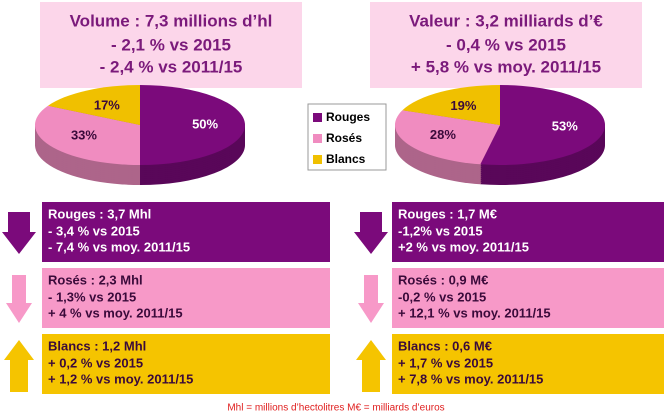 Image resolution: width=672 pixels, height=417 pixels. What do you see at coordinates (474, 312) in the screenshot?
I see `info-line: + 12,1 % vs moy. 2011/15` at bounding box center [474, 312].